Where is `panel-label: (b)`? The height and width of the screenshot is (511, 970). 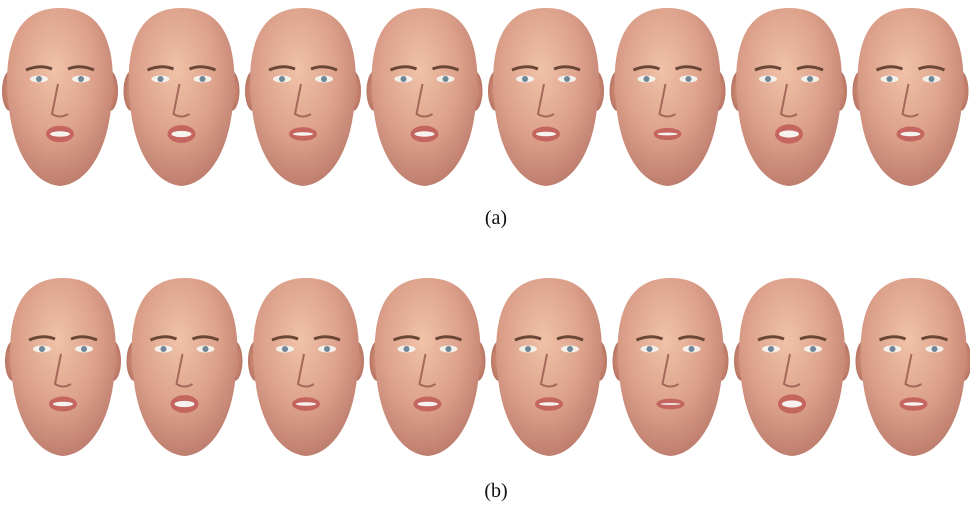
panel-label: (b) is located at coordinates (495, 491).